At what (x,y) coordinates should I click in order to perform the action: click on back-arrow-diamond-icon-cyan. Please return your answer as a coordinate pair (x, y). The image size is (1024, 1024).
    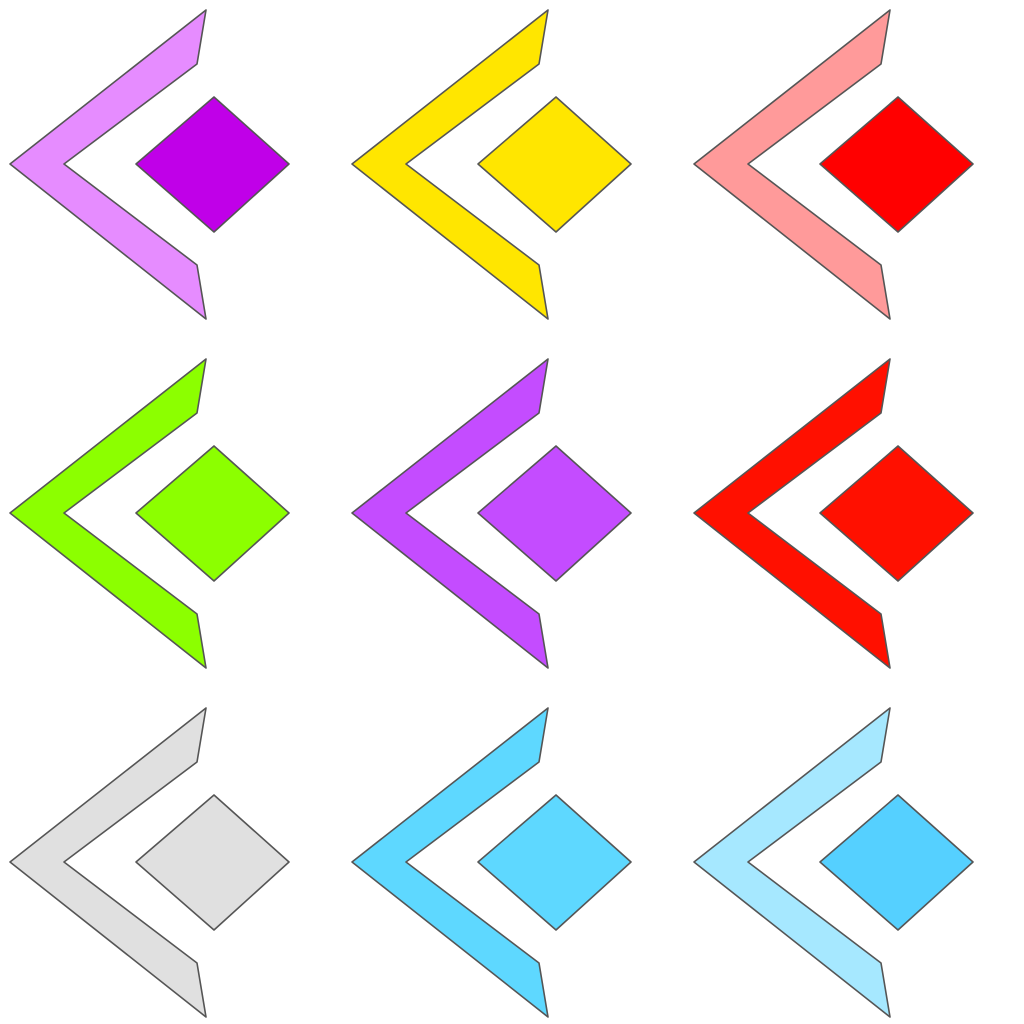
    Looking at the image, I should click on (491, 862).